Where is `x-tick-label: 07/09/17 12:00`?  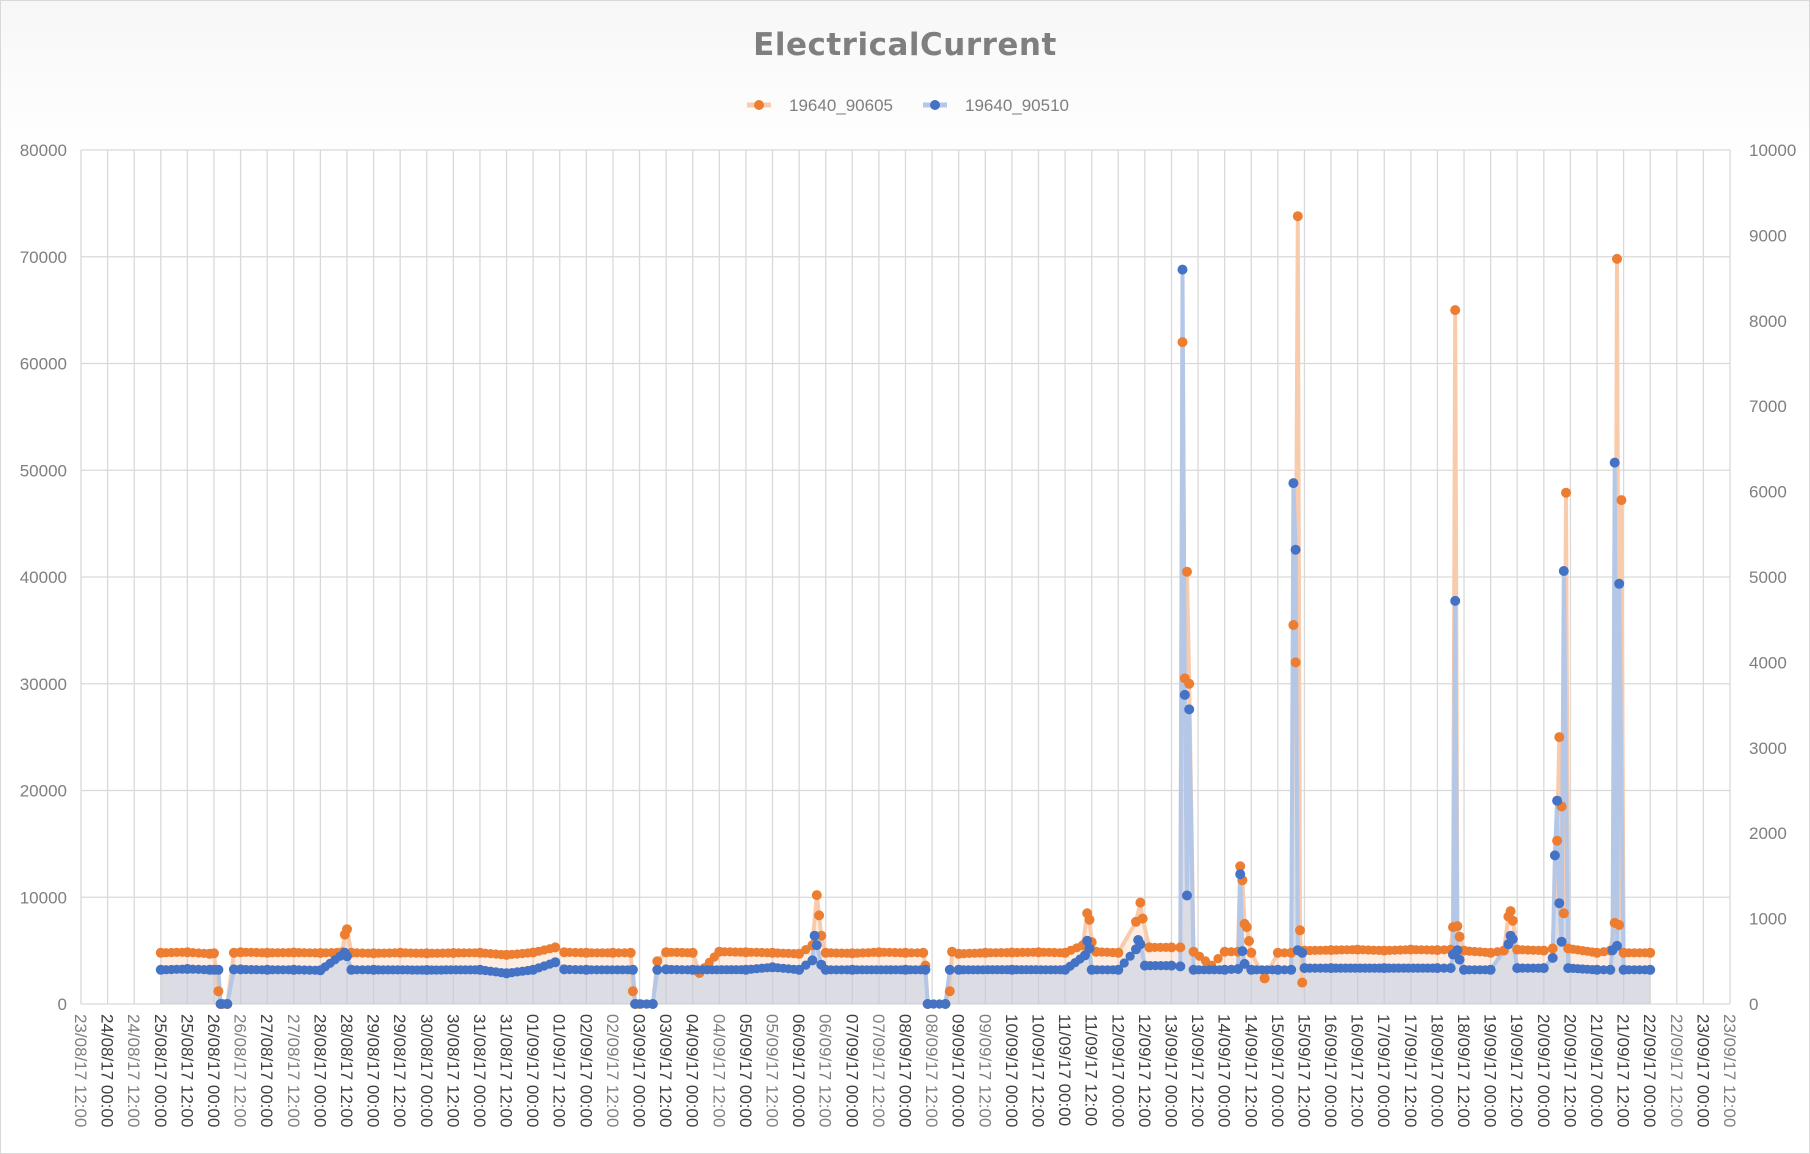 x-tick-label: 07/09/17 12:00 is located at coordinates (878, 1070).